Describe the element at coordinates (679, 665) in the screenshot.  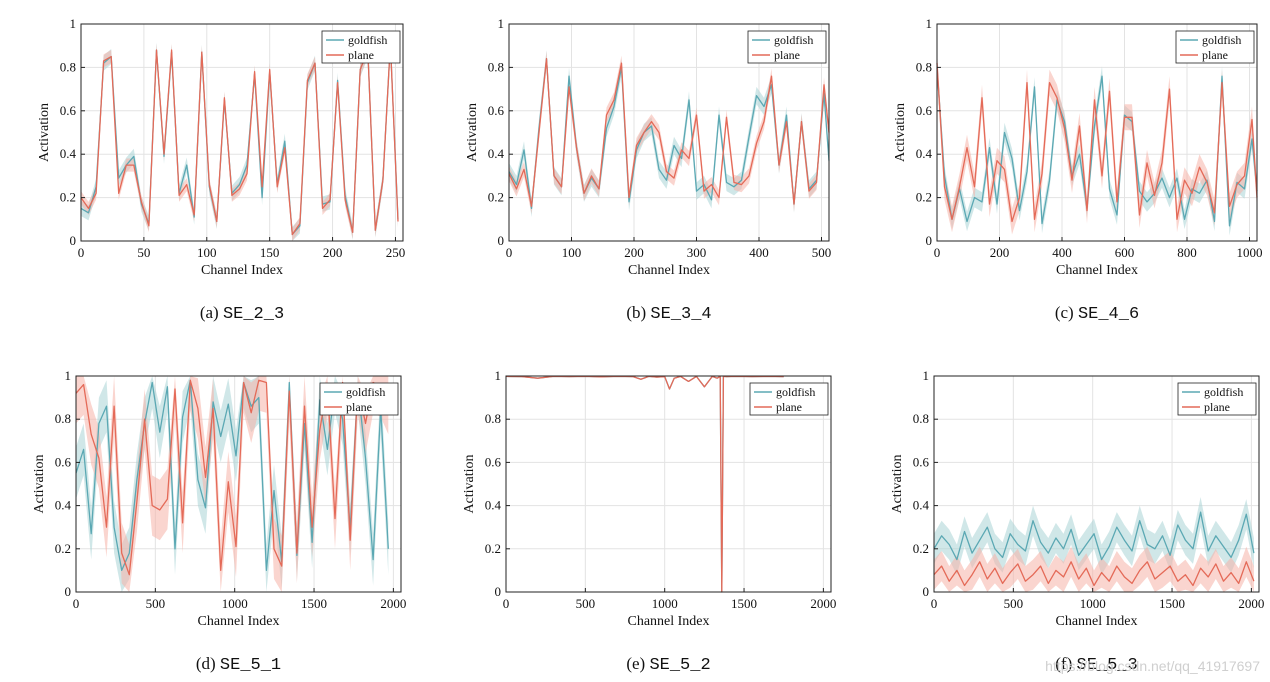
I see `caption-name: SE_5_2` at that location.